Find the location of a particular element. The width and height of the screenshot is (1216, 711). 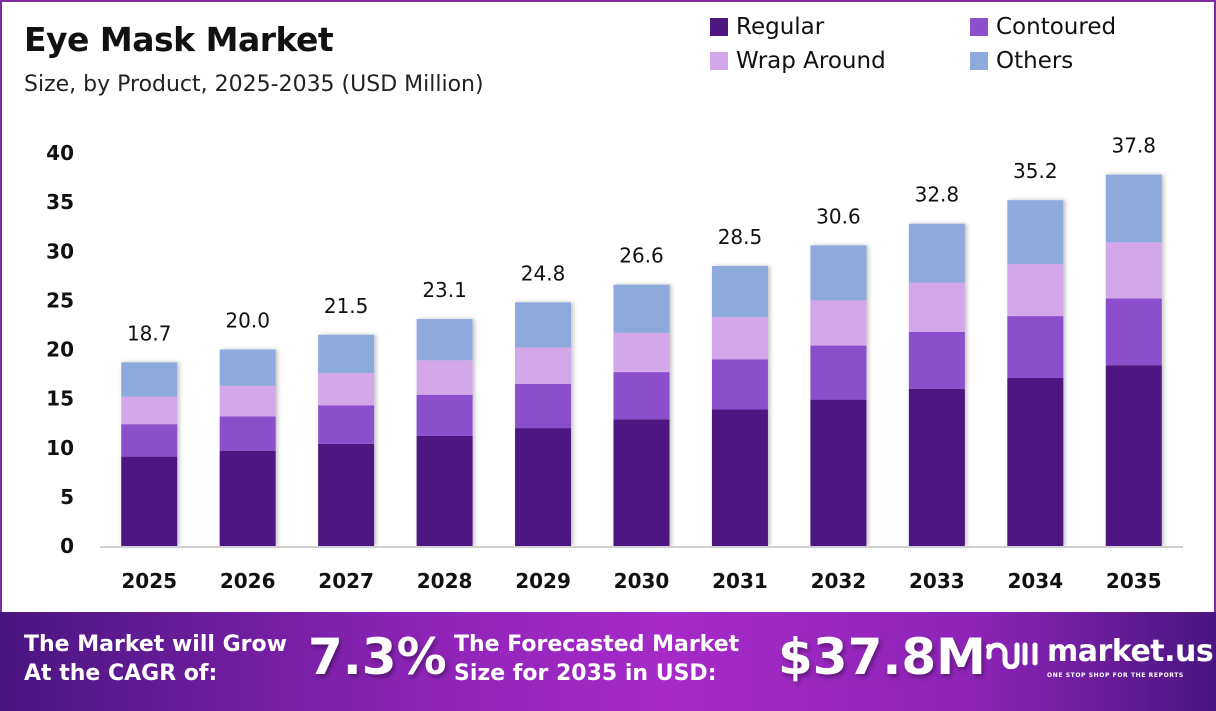

cagr-label-line2: At the CAGR of: is located at coordinates (121, 673).